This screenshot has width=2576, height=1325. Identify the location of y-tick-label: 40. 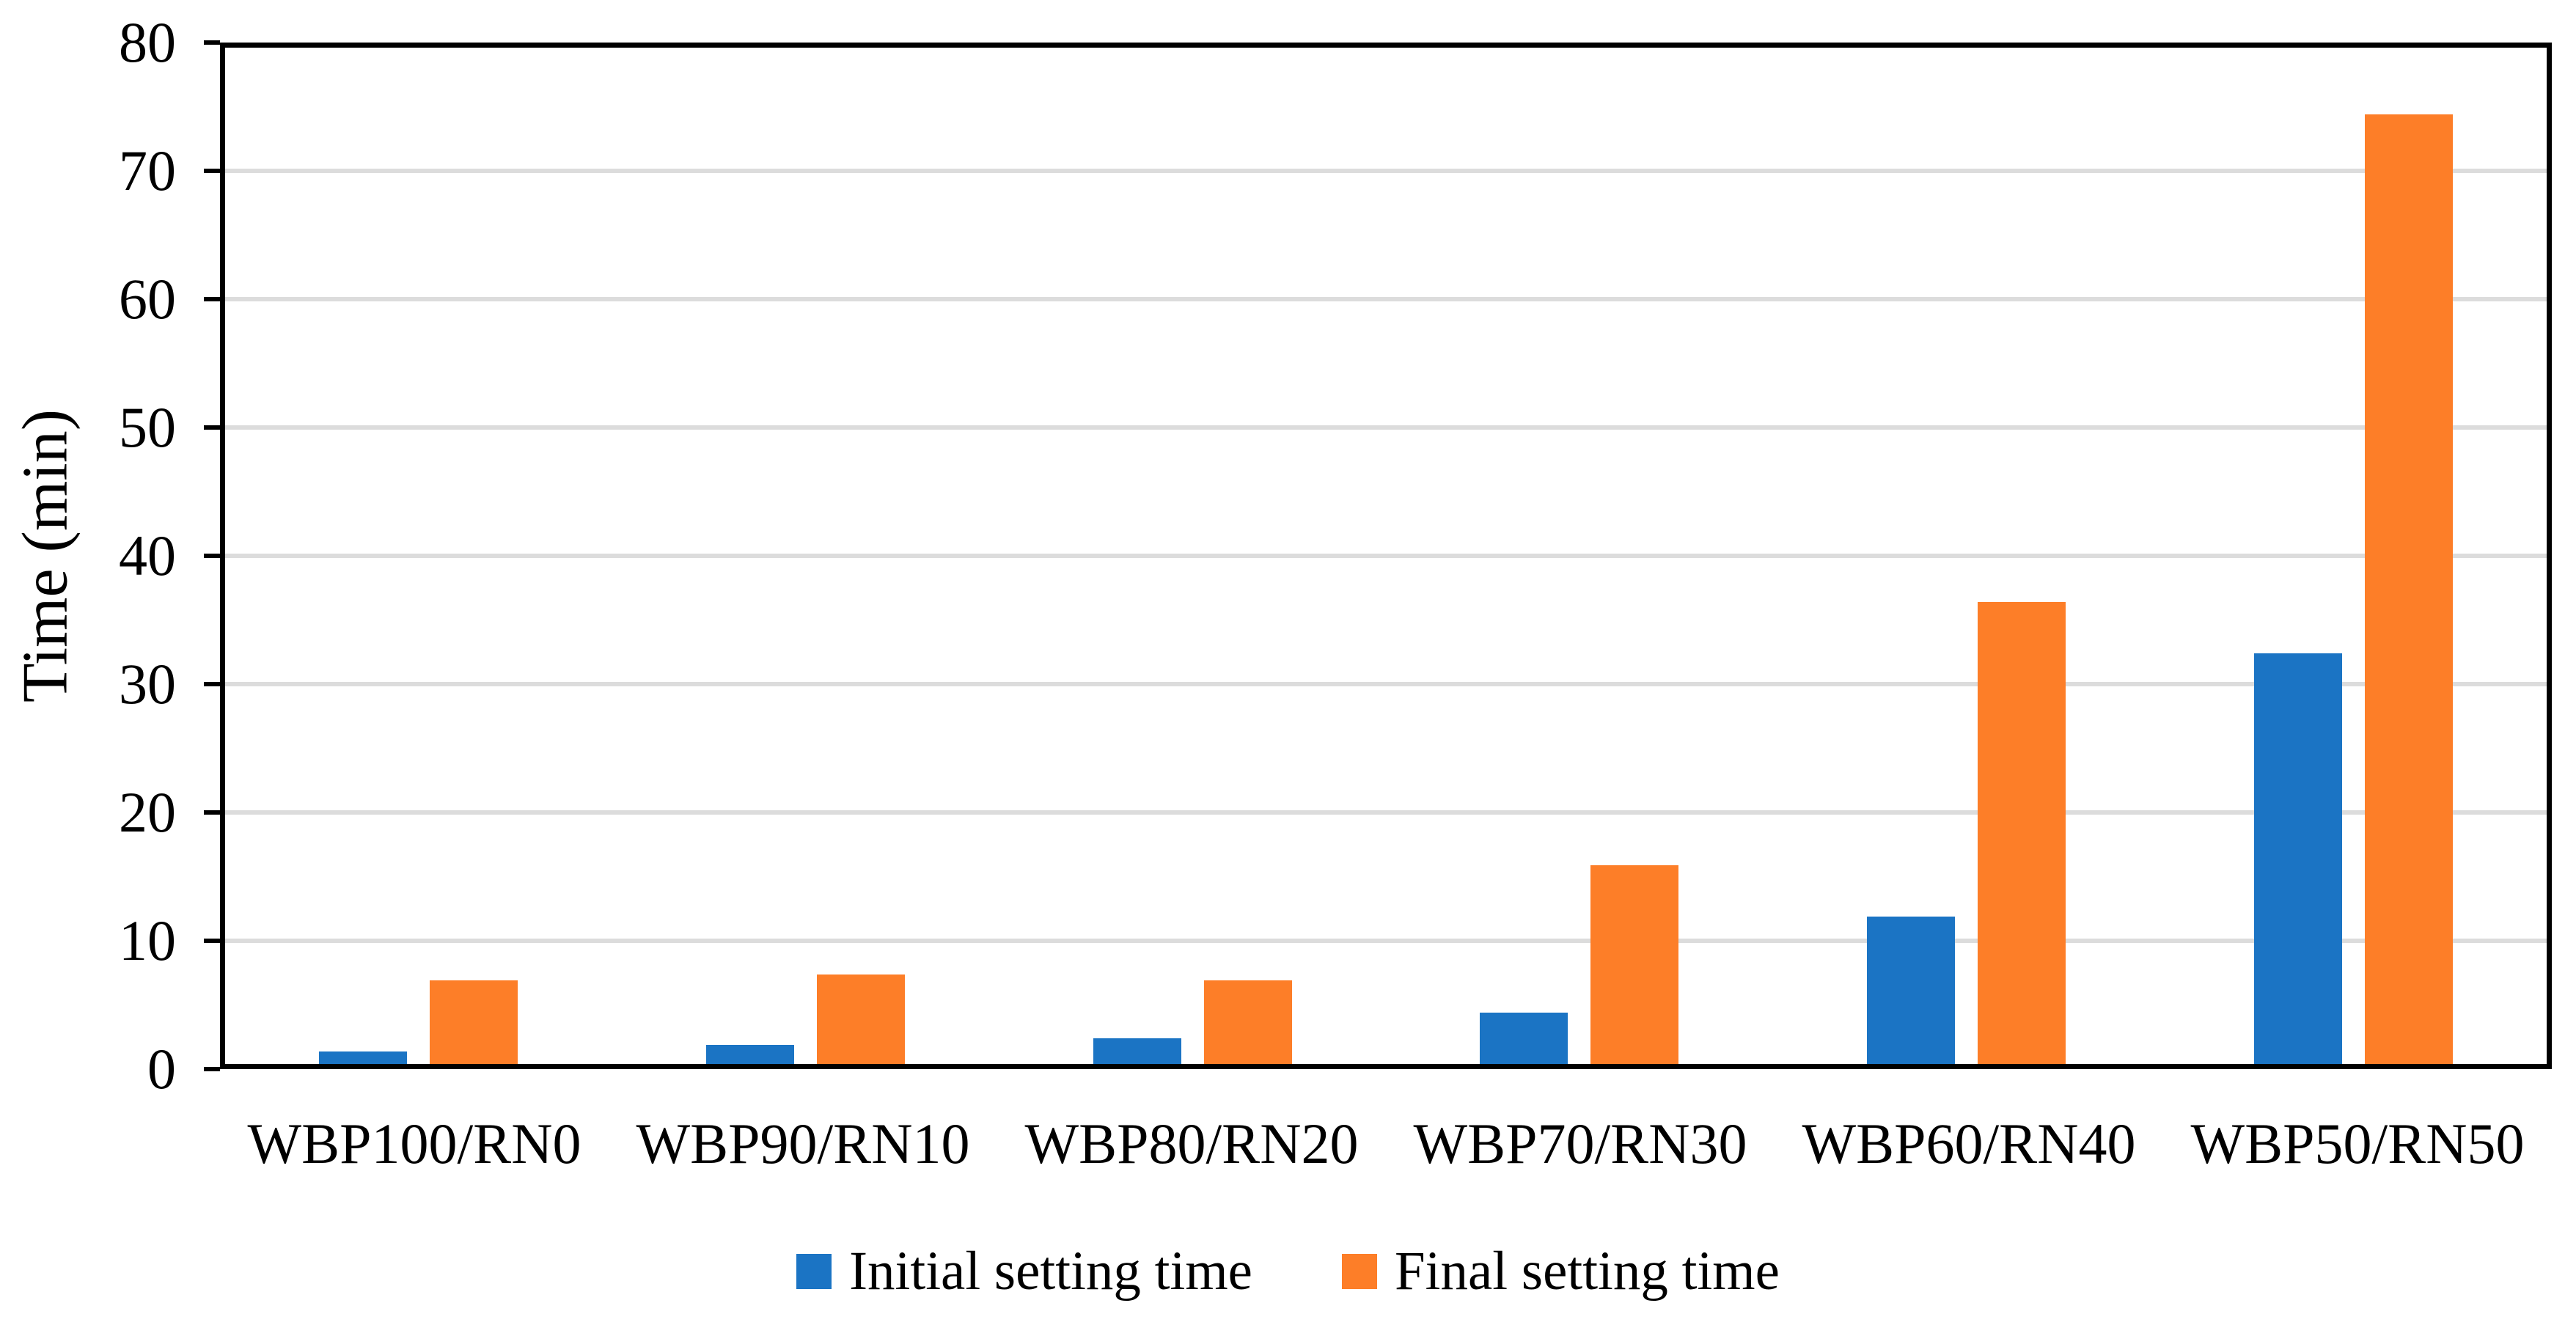
(148, 556).